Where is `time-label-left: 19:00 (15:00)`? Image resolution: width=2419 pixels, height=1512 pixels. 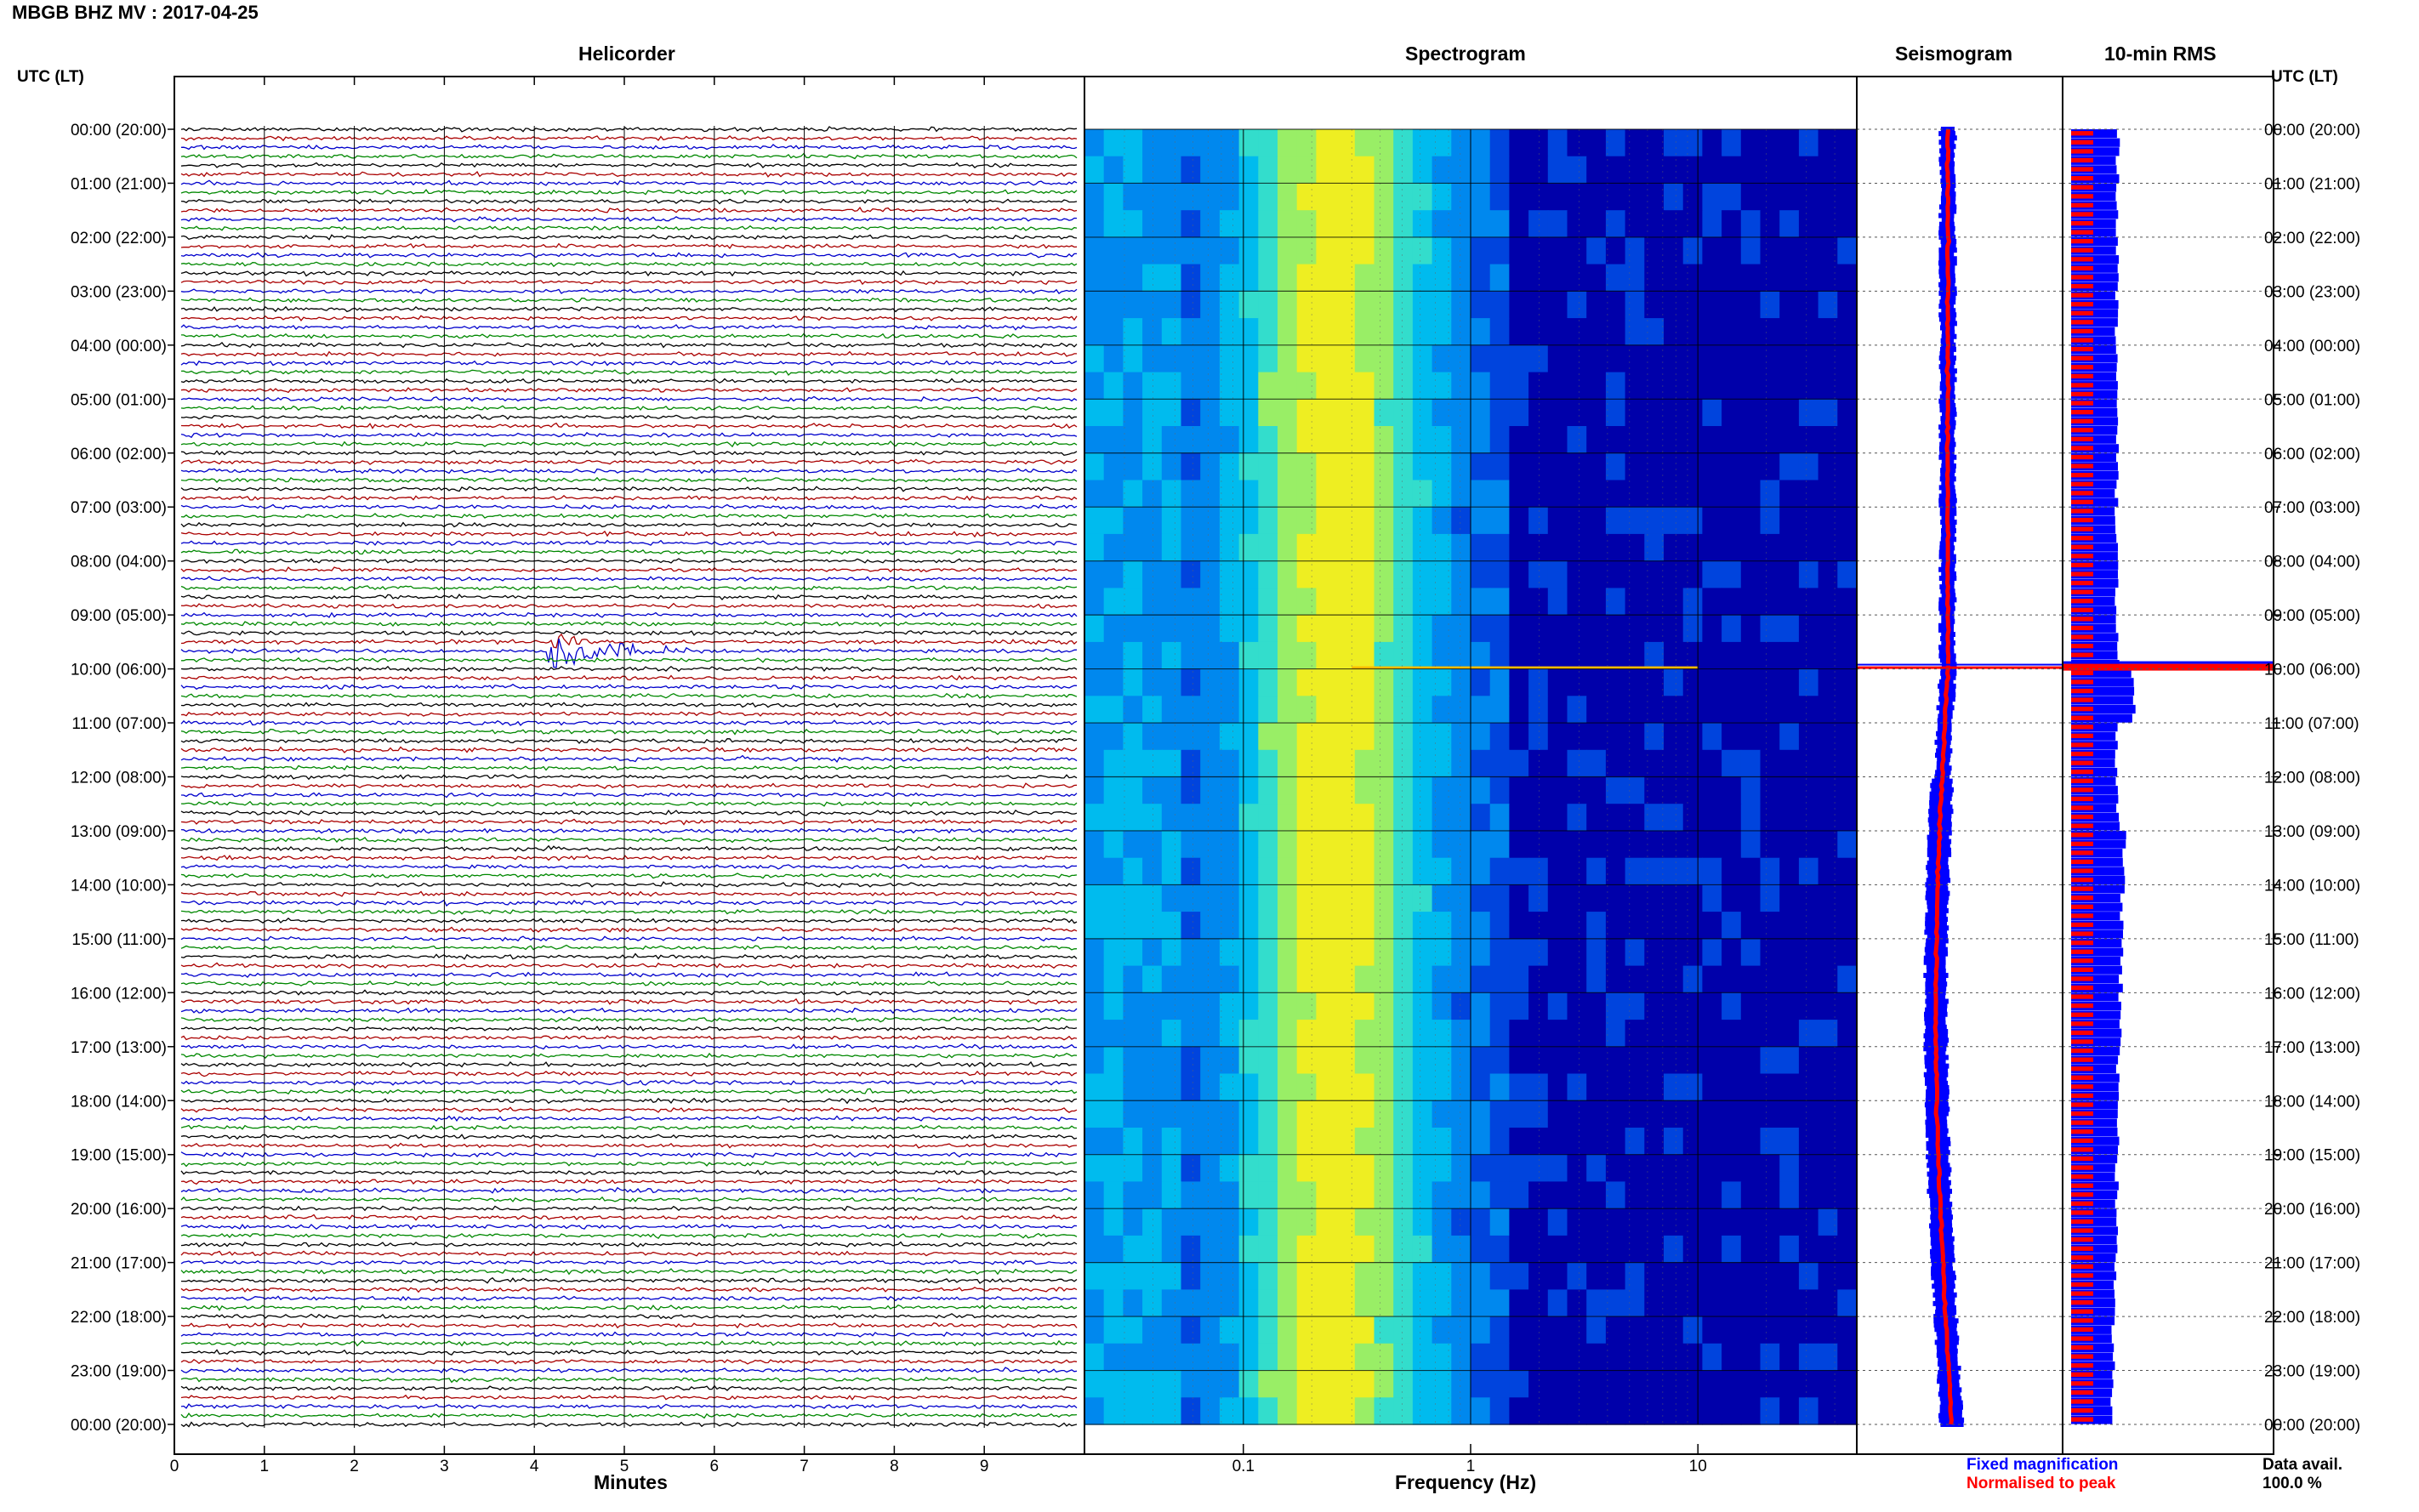
time-label-left: 19:00 (15:00) is located at coordinates (119, 1156).